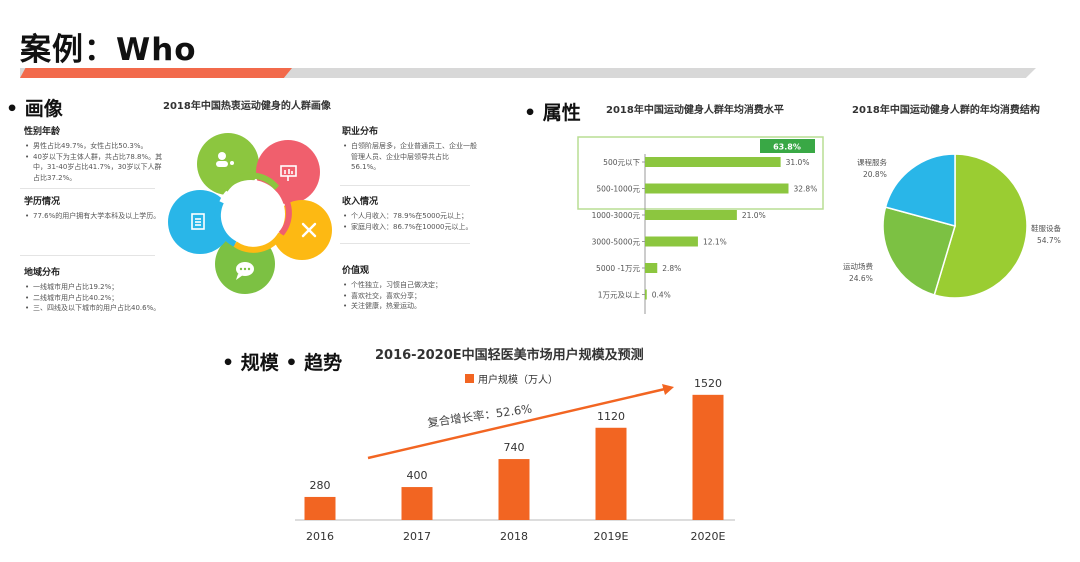 The width and height of the screenshot is (1080, 562). Describe the element at coordinates (309, 230) in the screenshot. I see `tools-icon` at that location.